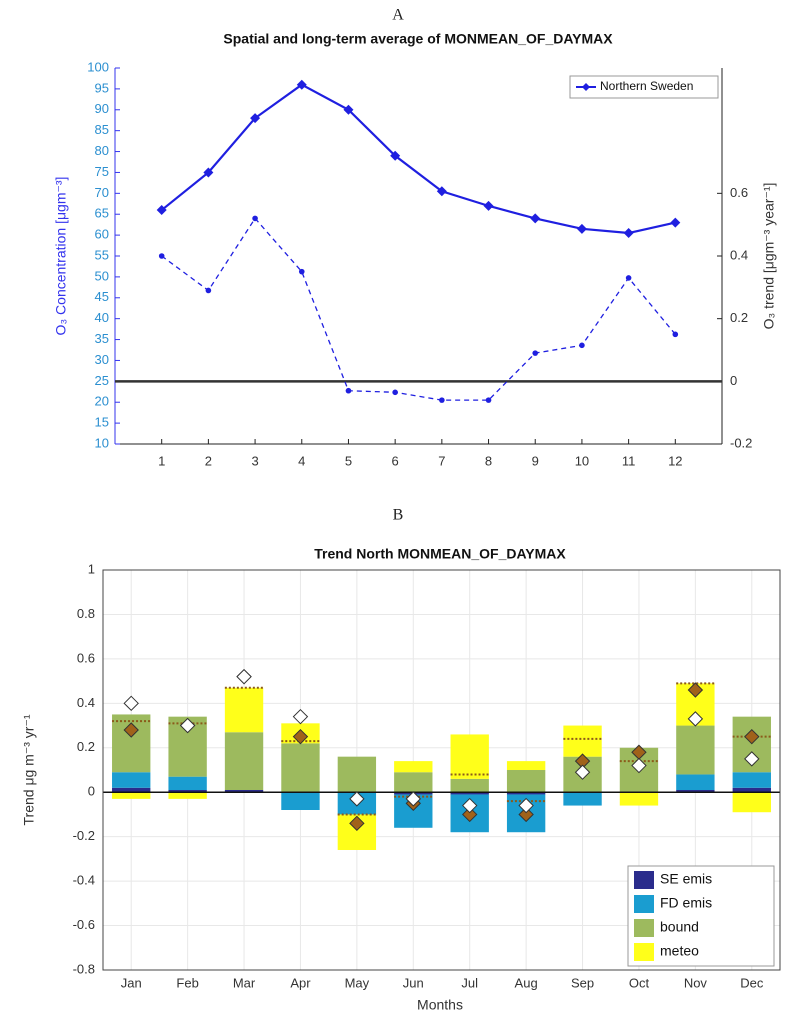 Image resolution: width=796 pixels, height=1016 pixels. What do you see at coordinates (29, 769) in the screenshot?
I see `y-axis-label: Trend μg m⁻³ yr⁻¹` at bounding box center [29, 769].